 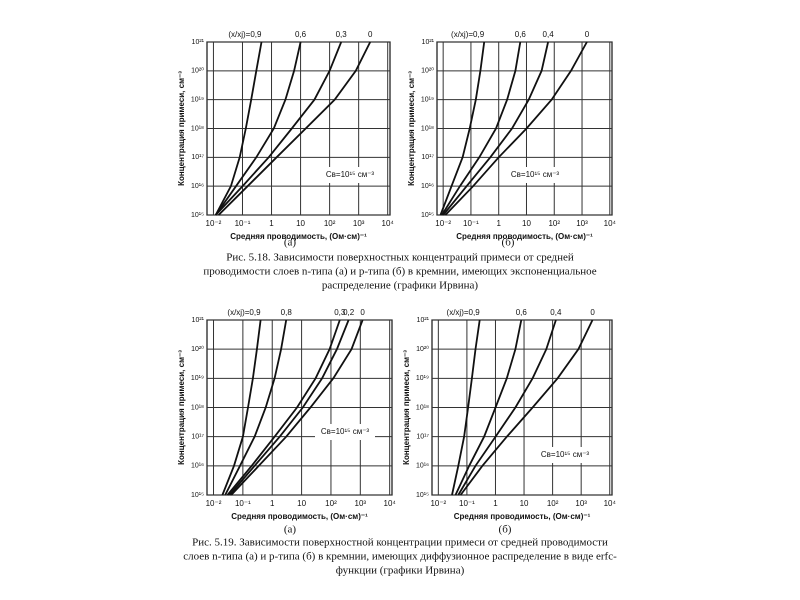 I want to click on curve-label: 0,4, so click(x=549, y=34).